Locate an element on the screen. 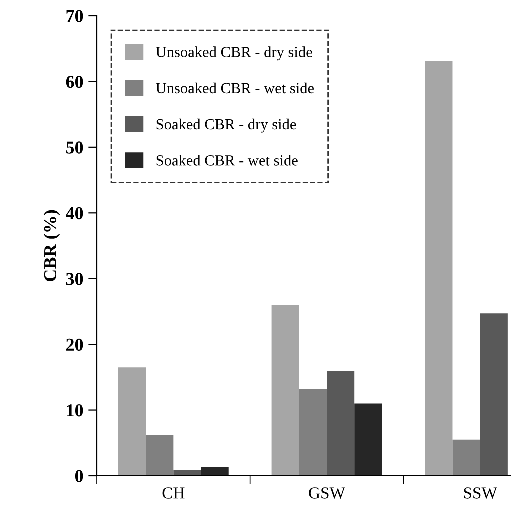 This screenshot has height=523, width=511. y-axis-title: CBR (%) is located at coordinates (52, 246).